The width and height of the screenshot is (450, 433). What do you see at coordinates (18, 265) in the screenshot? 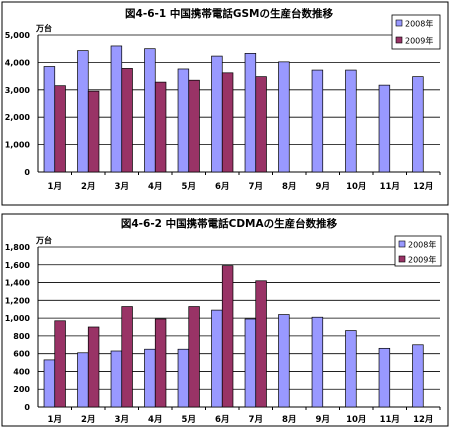
I see `y-tick-label: 1,600` at bounding box center [18, 265].